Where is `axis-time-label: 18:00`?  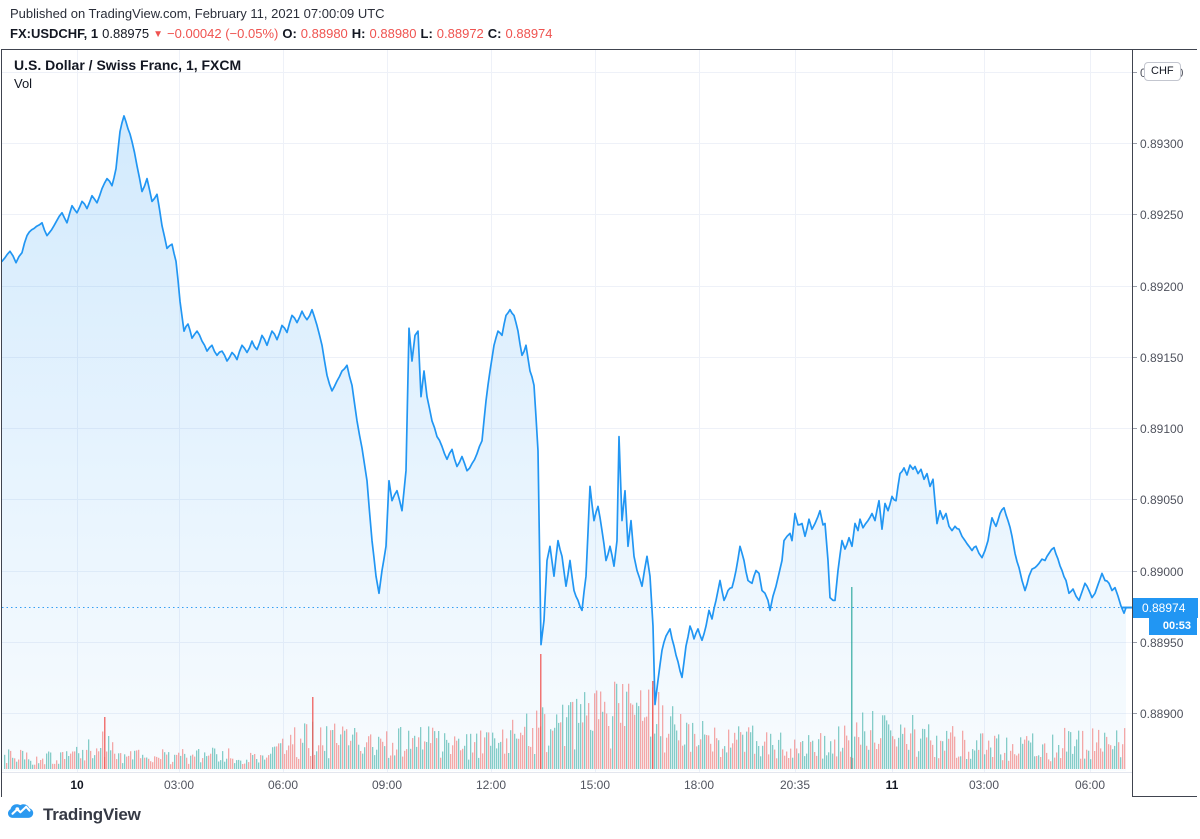 axis-time-label: 18:00 is located at coordinates (699, 785).